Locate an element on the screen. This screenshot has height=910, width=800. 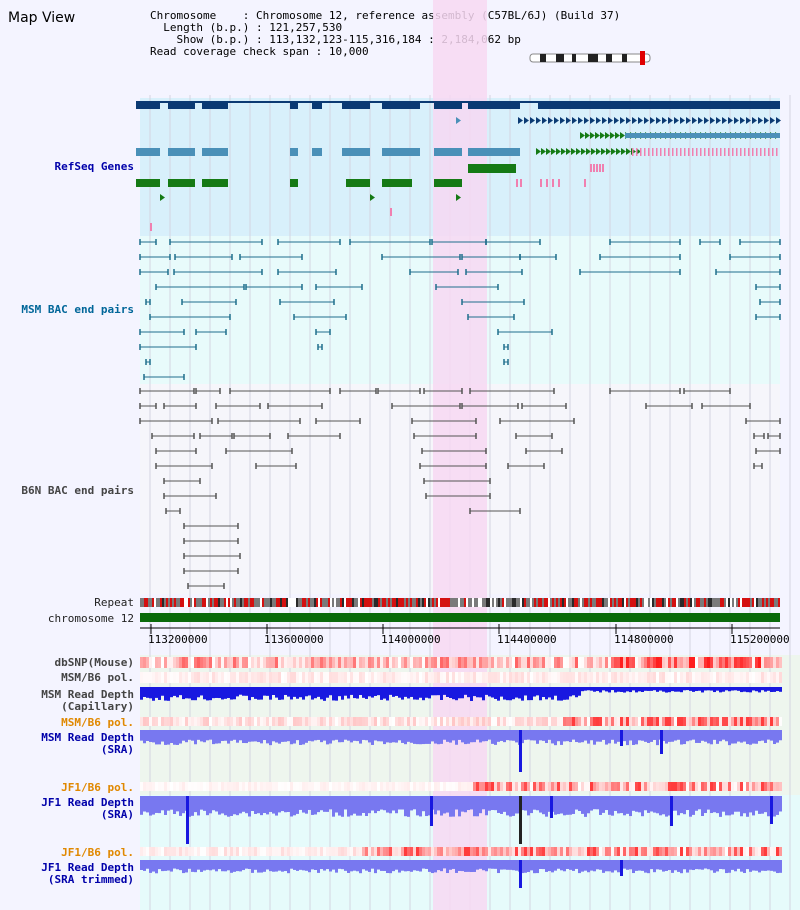
gene-feature is located at coordinates (401, 152).